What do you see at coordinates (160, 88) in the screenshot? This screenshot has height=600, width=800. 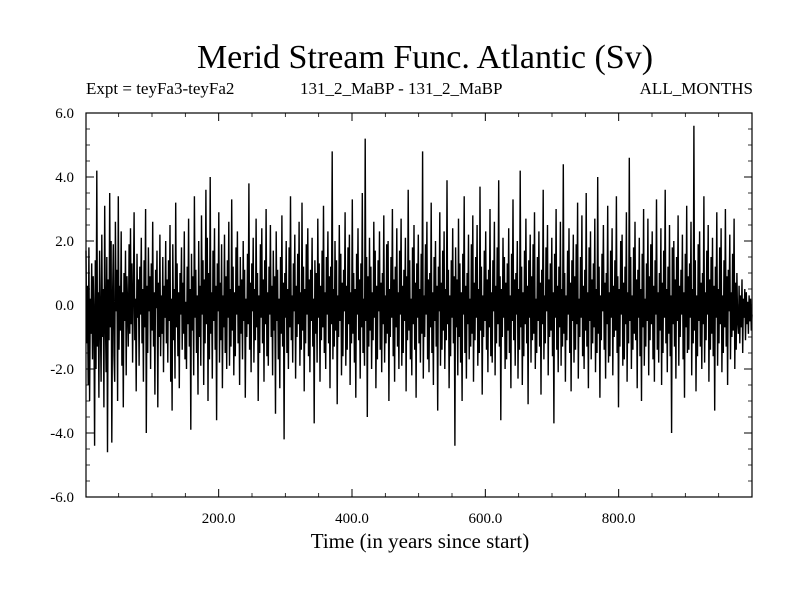 I see `experiment-label: Expt = teyFa3-teyFa2` at bounding box center [160, 88].